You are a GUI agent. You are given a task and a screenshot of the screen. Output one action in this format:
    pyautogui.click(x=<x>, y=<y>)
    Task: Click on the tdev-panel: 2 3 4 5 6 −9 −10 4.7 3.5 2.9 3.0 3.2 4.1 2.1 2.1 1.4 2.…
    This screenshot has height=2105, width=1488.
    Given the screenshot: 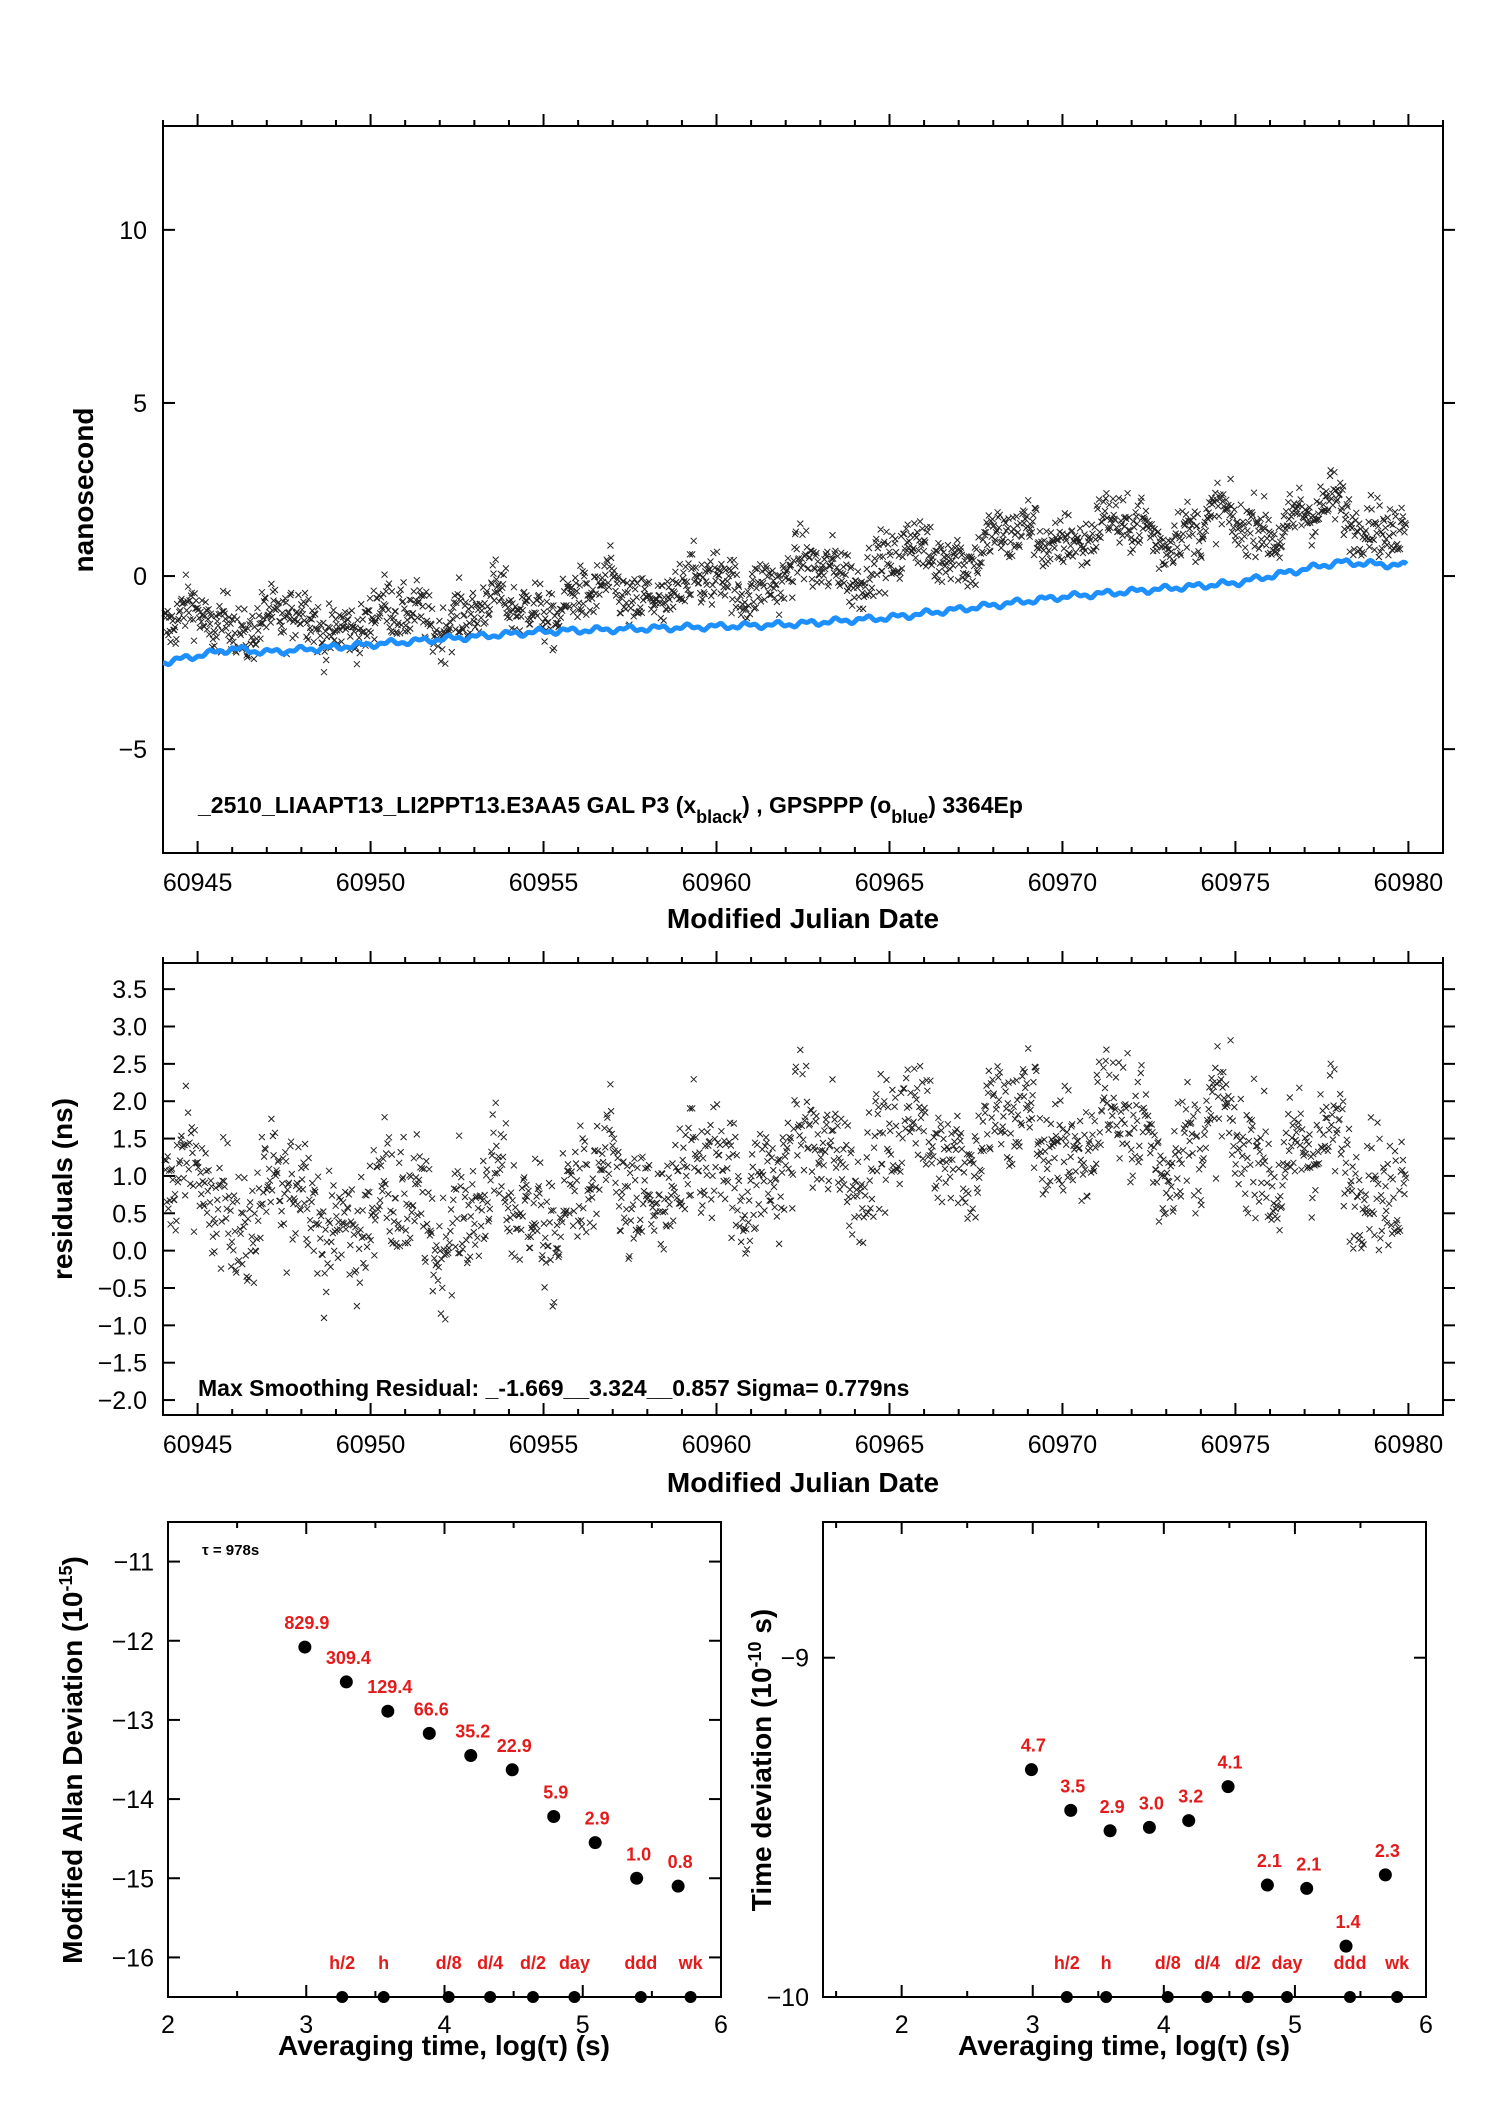 What is the action you would take?
    pyautogui.click(x=1089, y=1791)
    